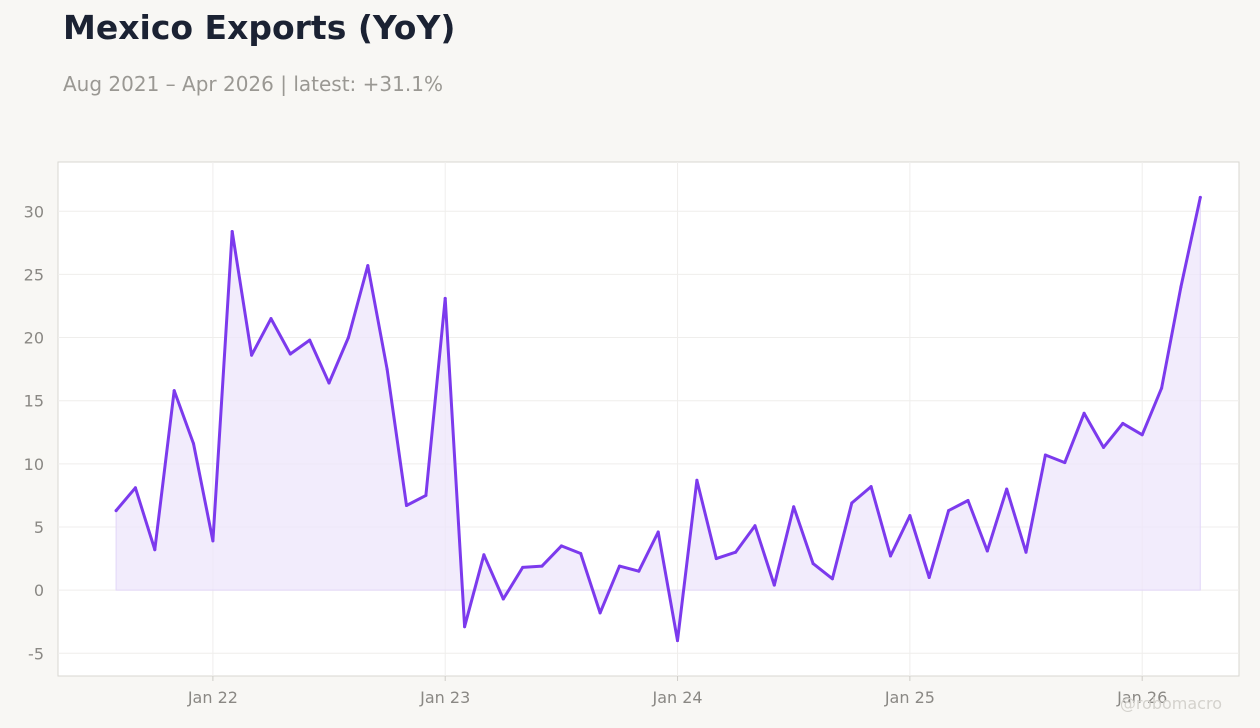 Image resolution: width=1260 pixels, height=728 pixels. What do you see at coordinates (34, 401) in the screenshot?
I see `y-tick-label: 15` at bounding box center [34, 401].